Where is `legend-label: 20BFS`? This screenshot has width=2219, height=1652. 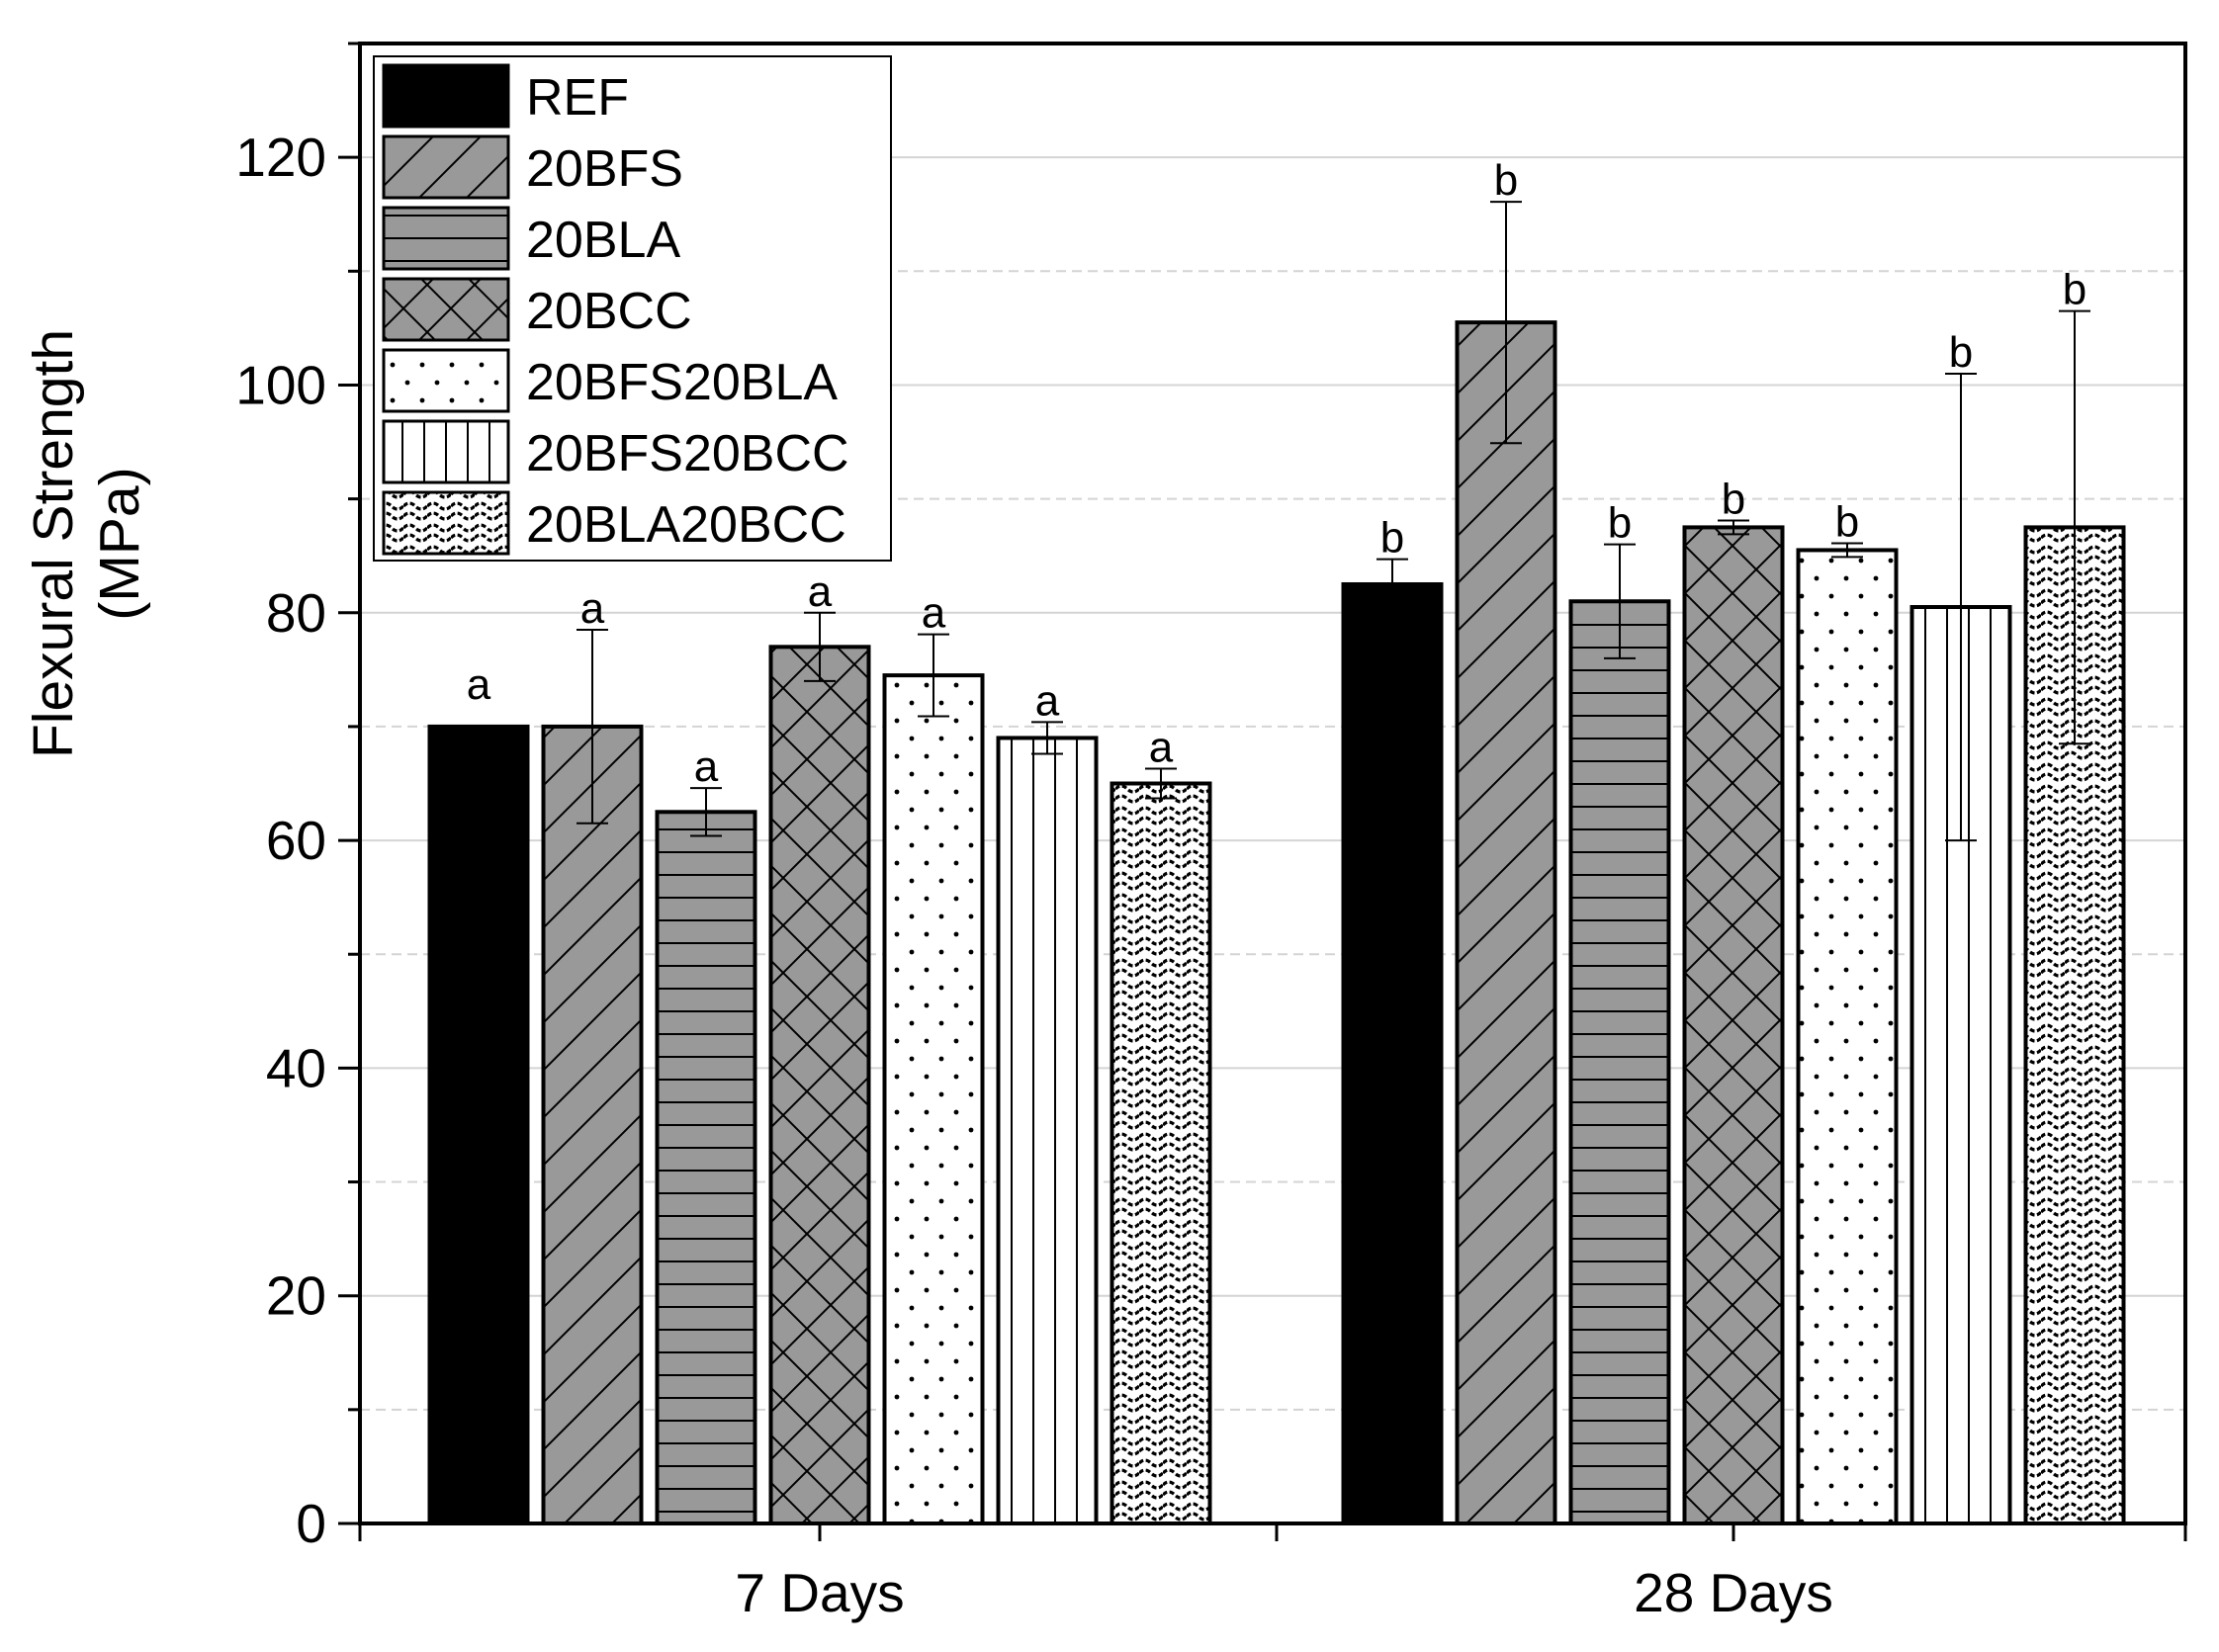
legend-label: 20BFS is located at coordinates (605, 169).